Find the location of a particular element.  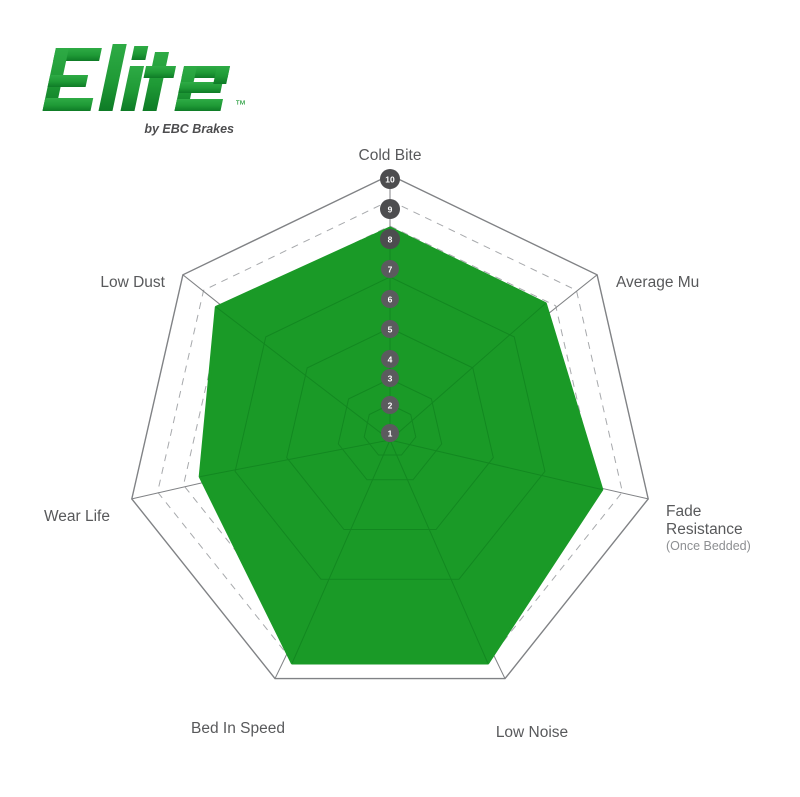

axis-label-low-dust: Low Dust is located at coordinates (132, 282).